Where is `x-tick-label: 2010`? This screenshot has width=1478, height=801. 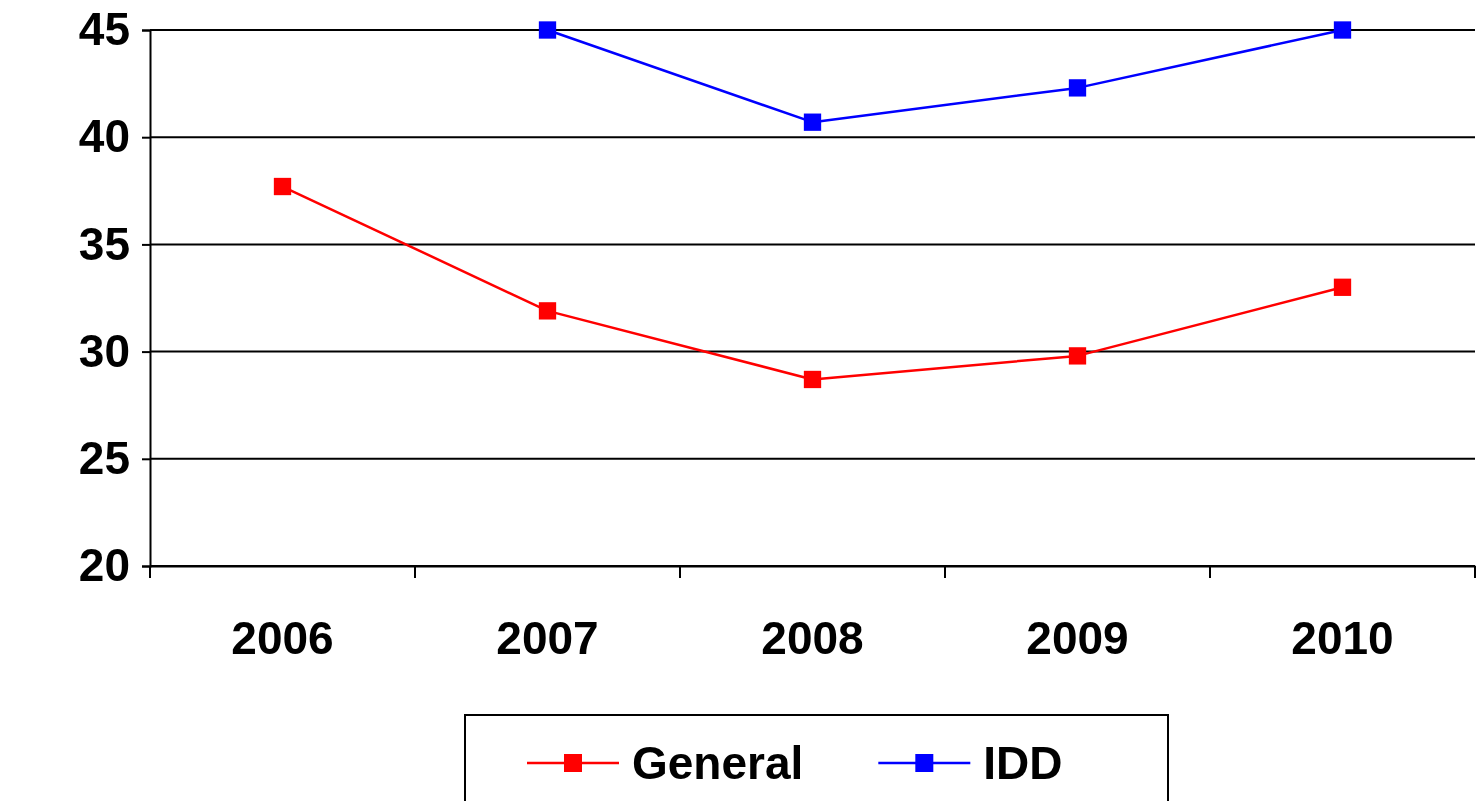
x-tick-label: 2010 is located at coordinates (1342, 637).